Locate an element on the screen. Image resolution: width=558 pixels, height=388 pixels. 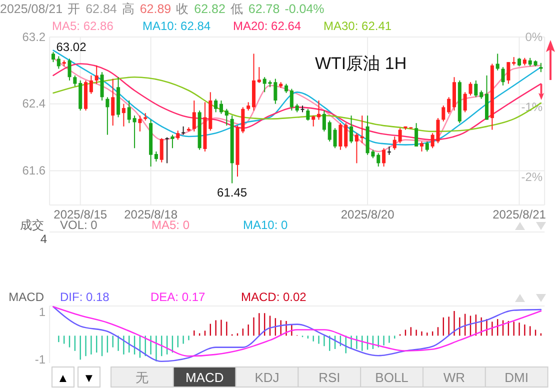
text: 62.84 is located at coordinates (101, 9).